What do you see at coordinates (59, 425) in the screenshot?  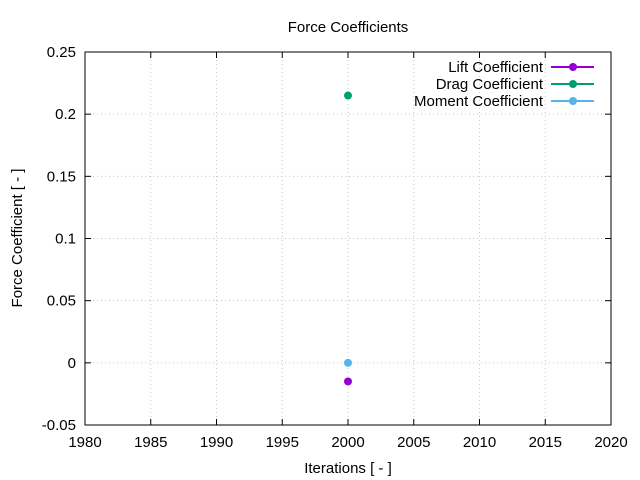 I see `y-tick-label: -0.05` at bounding box center [59, 425].